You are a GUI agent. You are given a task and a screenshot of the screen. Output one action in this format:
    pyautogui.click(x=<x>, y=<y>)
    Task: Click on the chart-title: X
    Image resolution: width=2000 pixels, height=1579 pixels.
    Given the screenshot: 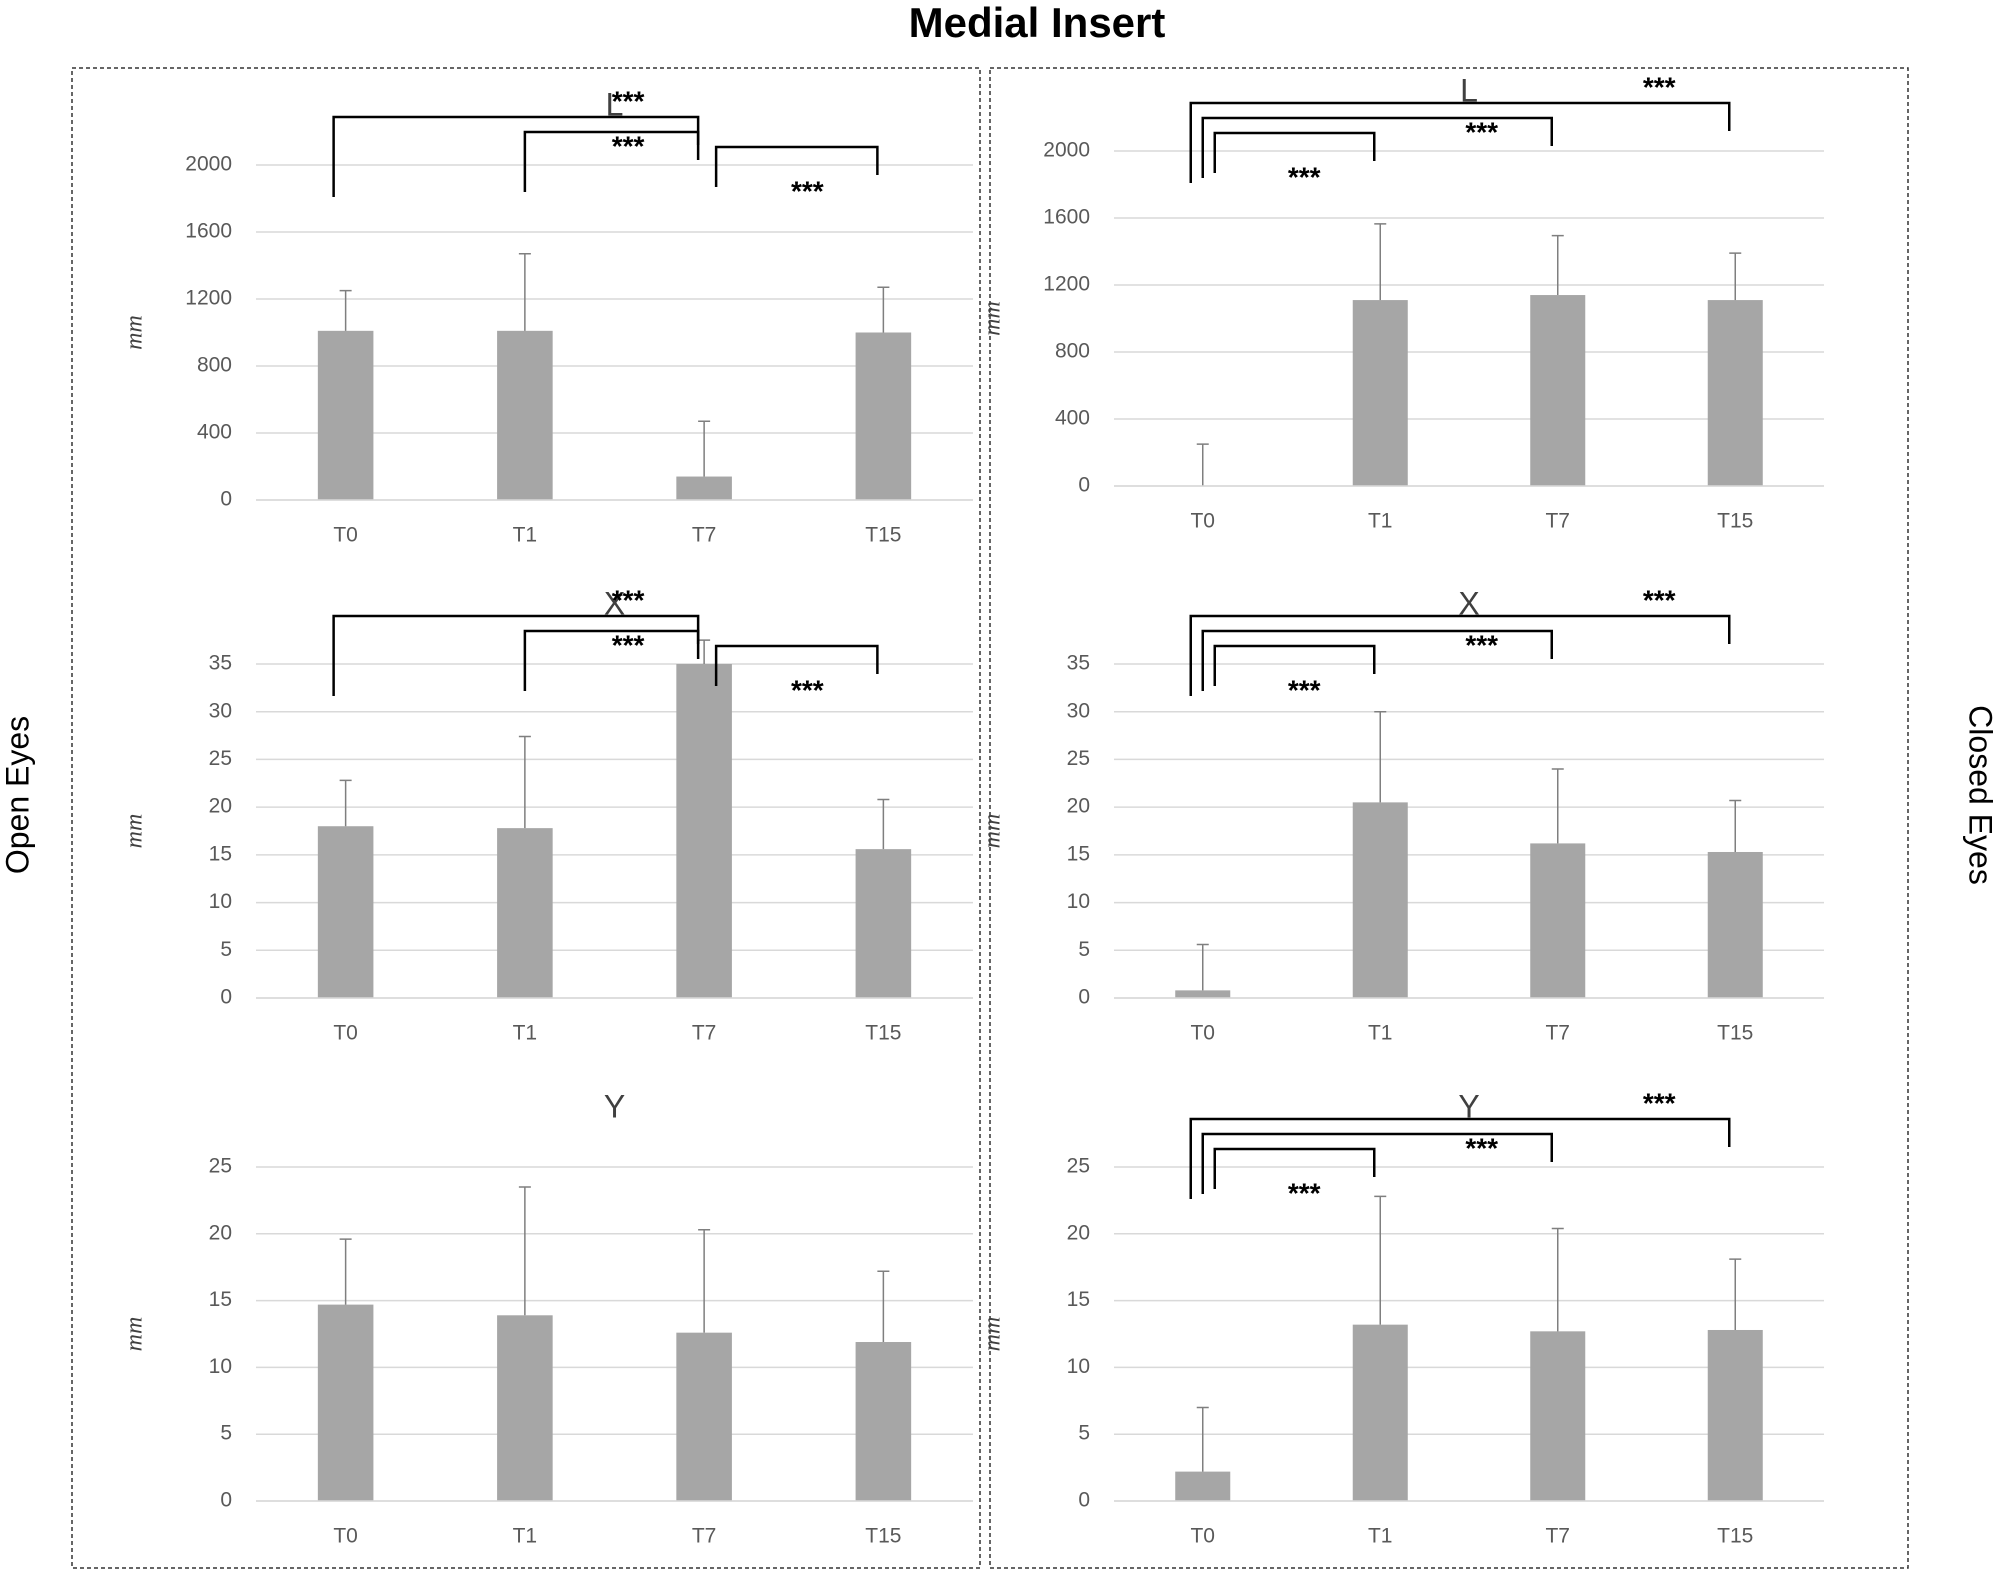 What is the action you would take?
    pyautogui.click(x=614, y=603)
    